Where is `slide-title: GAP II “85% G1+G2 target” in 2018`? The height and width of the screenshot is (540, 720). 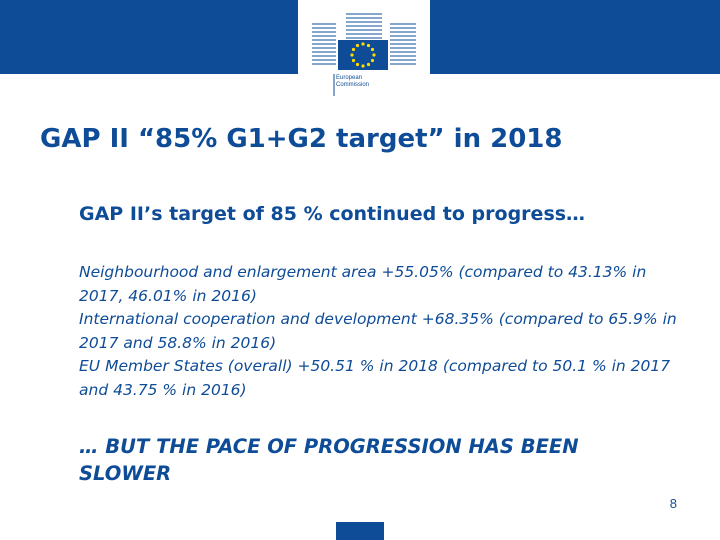
slide-title: GAP II “85% G1+G2 target” in 2018 is located at coordinates (301, 139).